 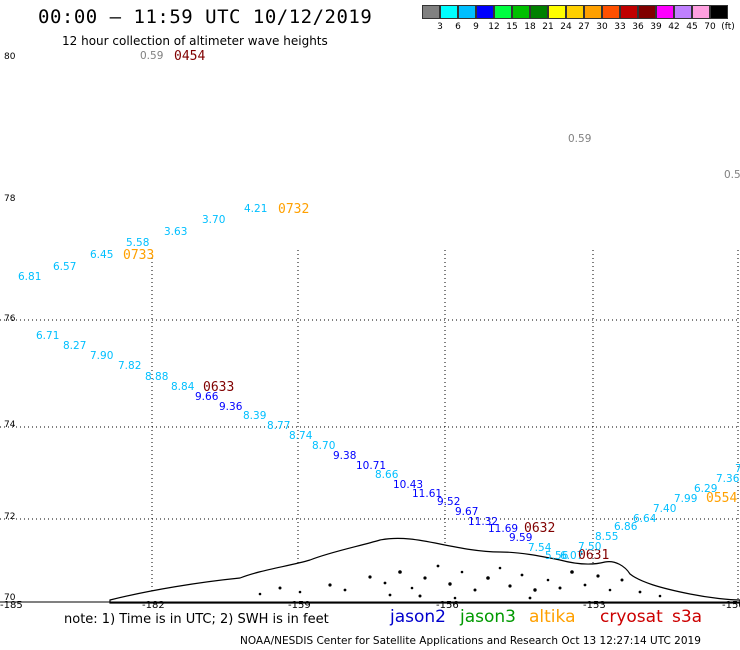 I want to click on scale-label: 3, so click(x=440, y=27).